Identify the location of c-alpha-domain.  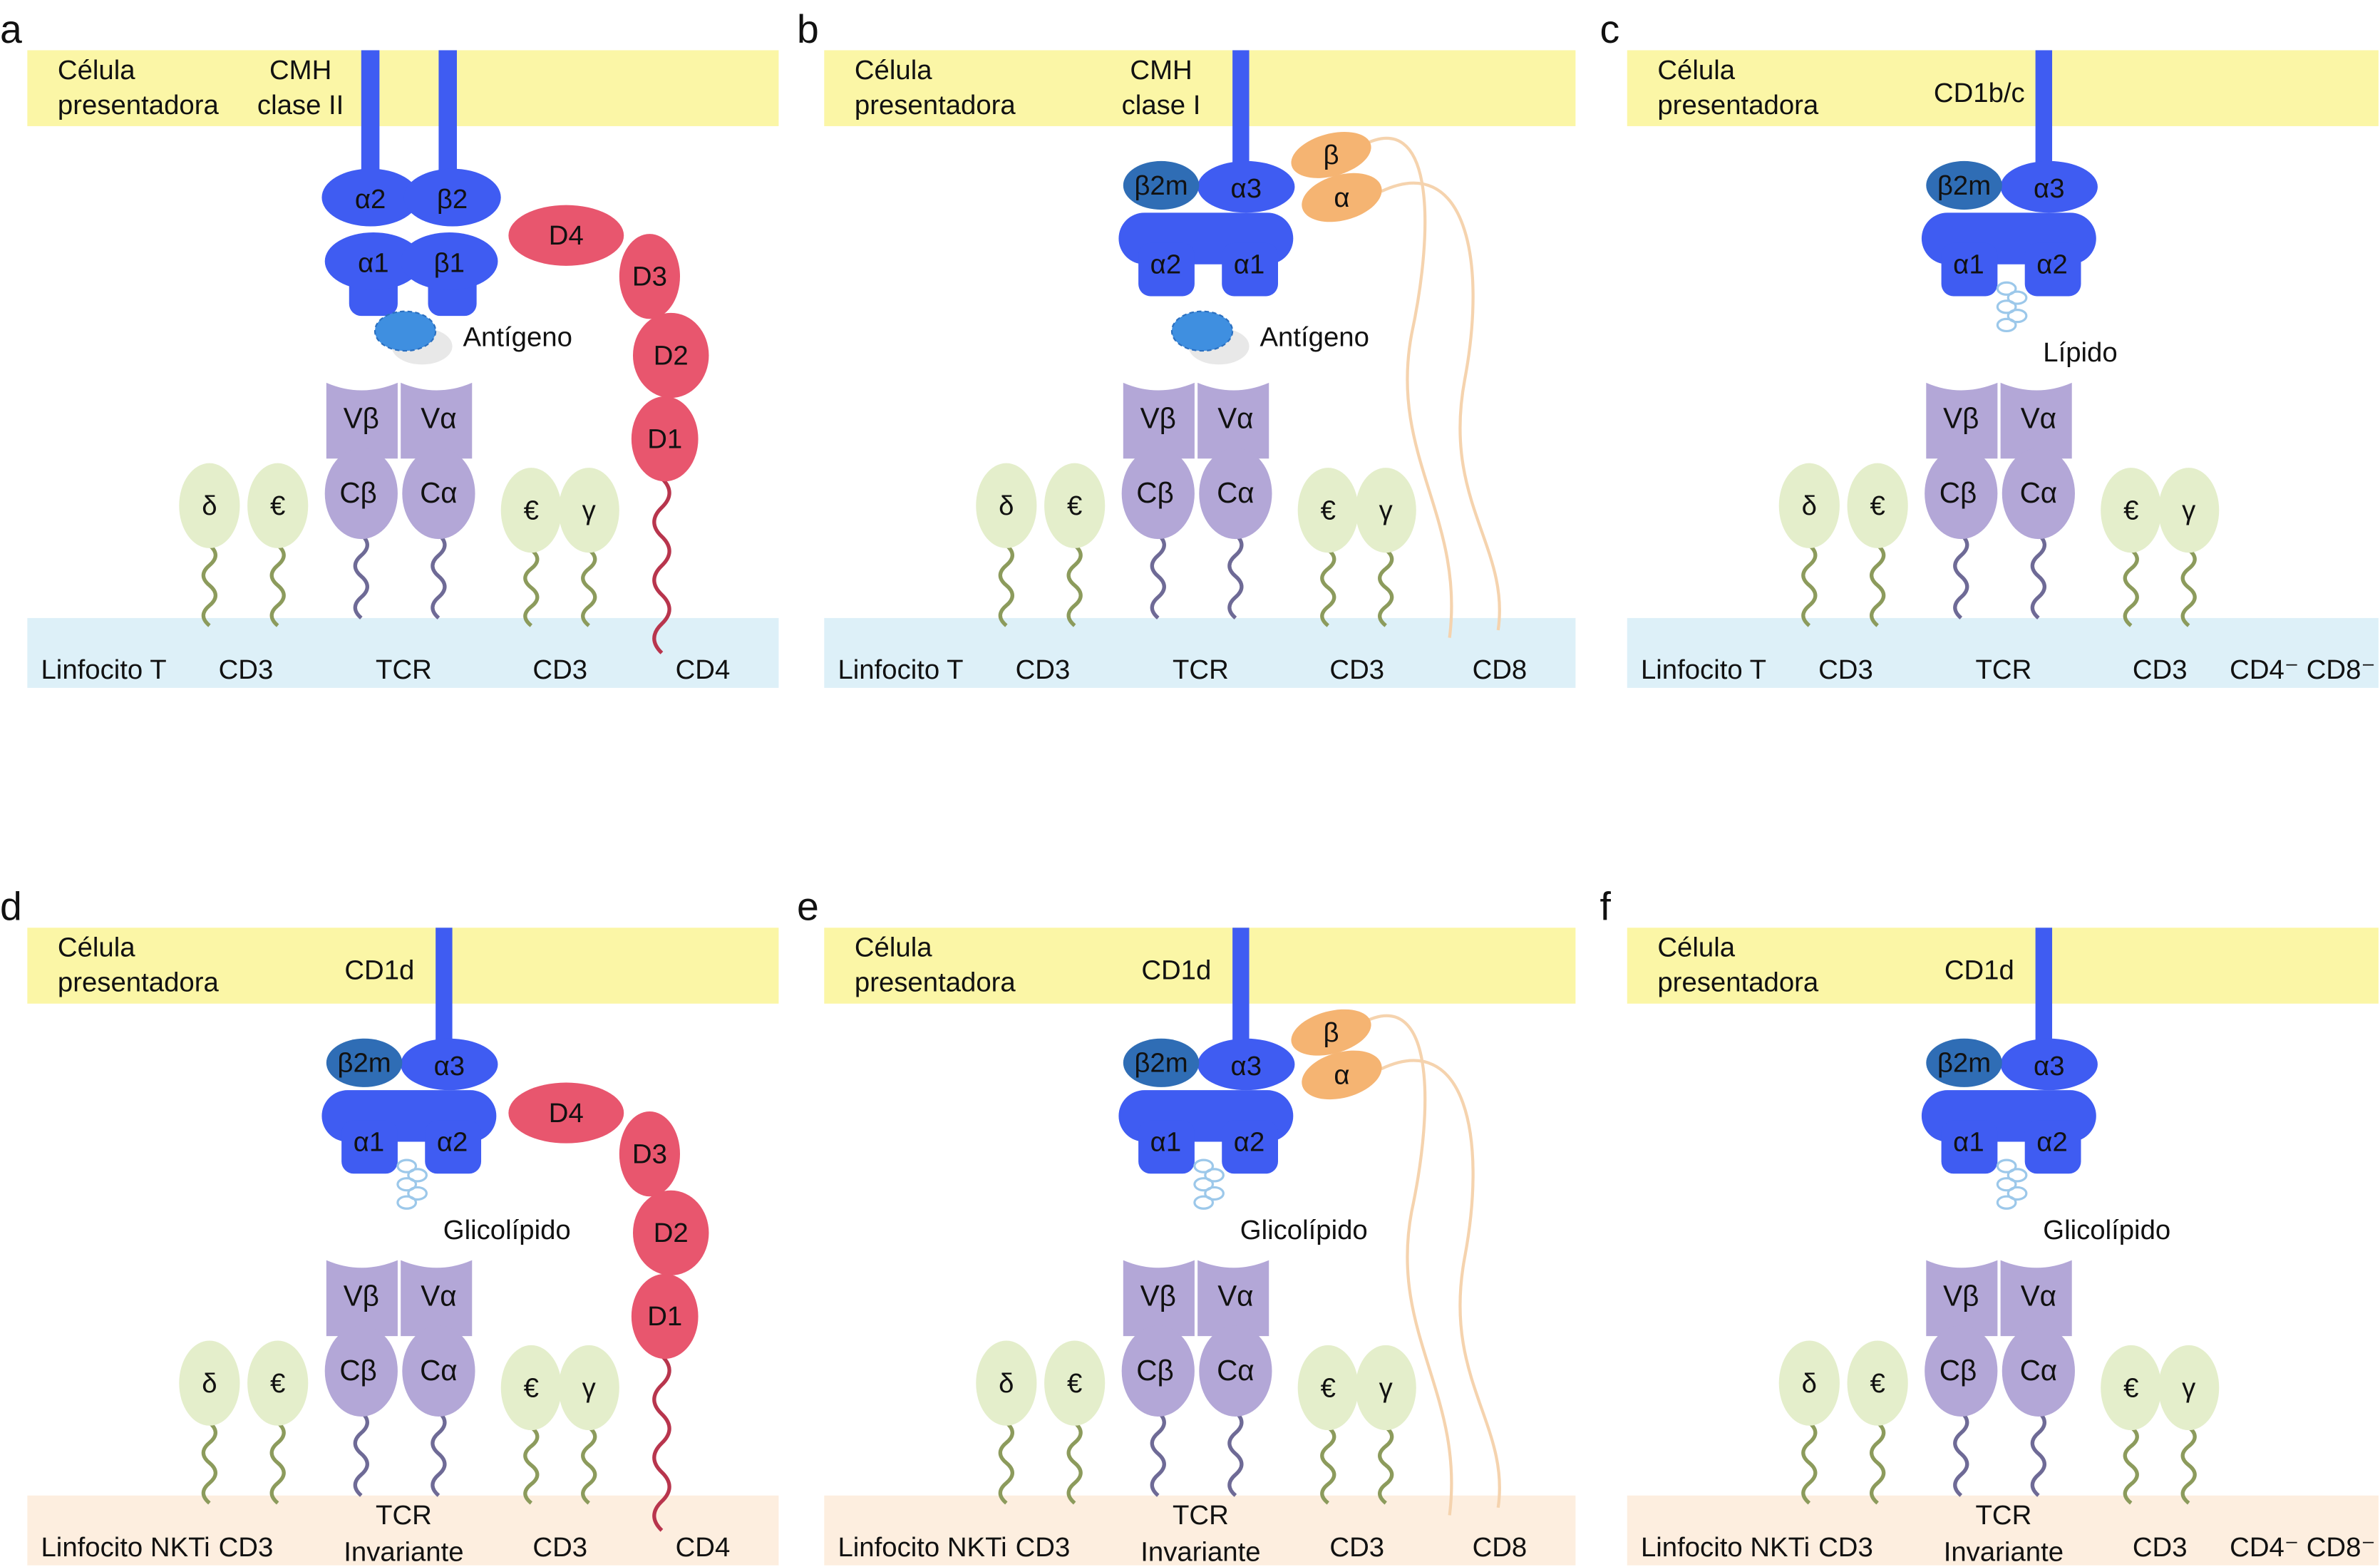
(2038, 1371).